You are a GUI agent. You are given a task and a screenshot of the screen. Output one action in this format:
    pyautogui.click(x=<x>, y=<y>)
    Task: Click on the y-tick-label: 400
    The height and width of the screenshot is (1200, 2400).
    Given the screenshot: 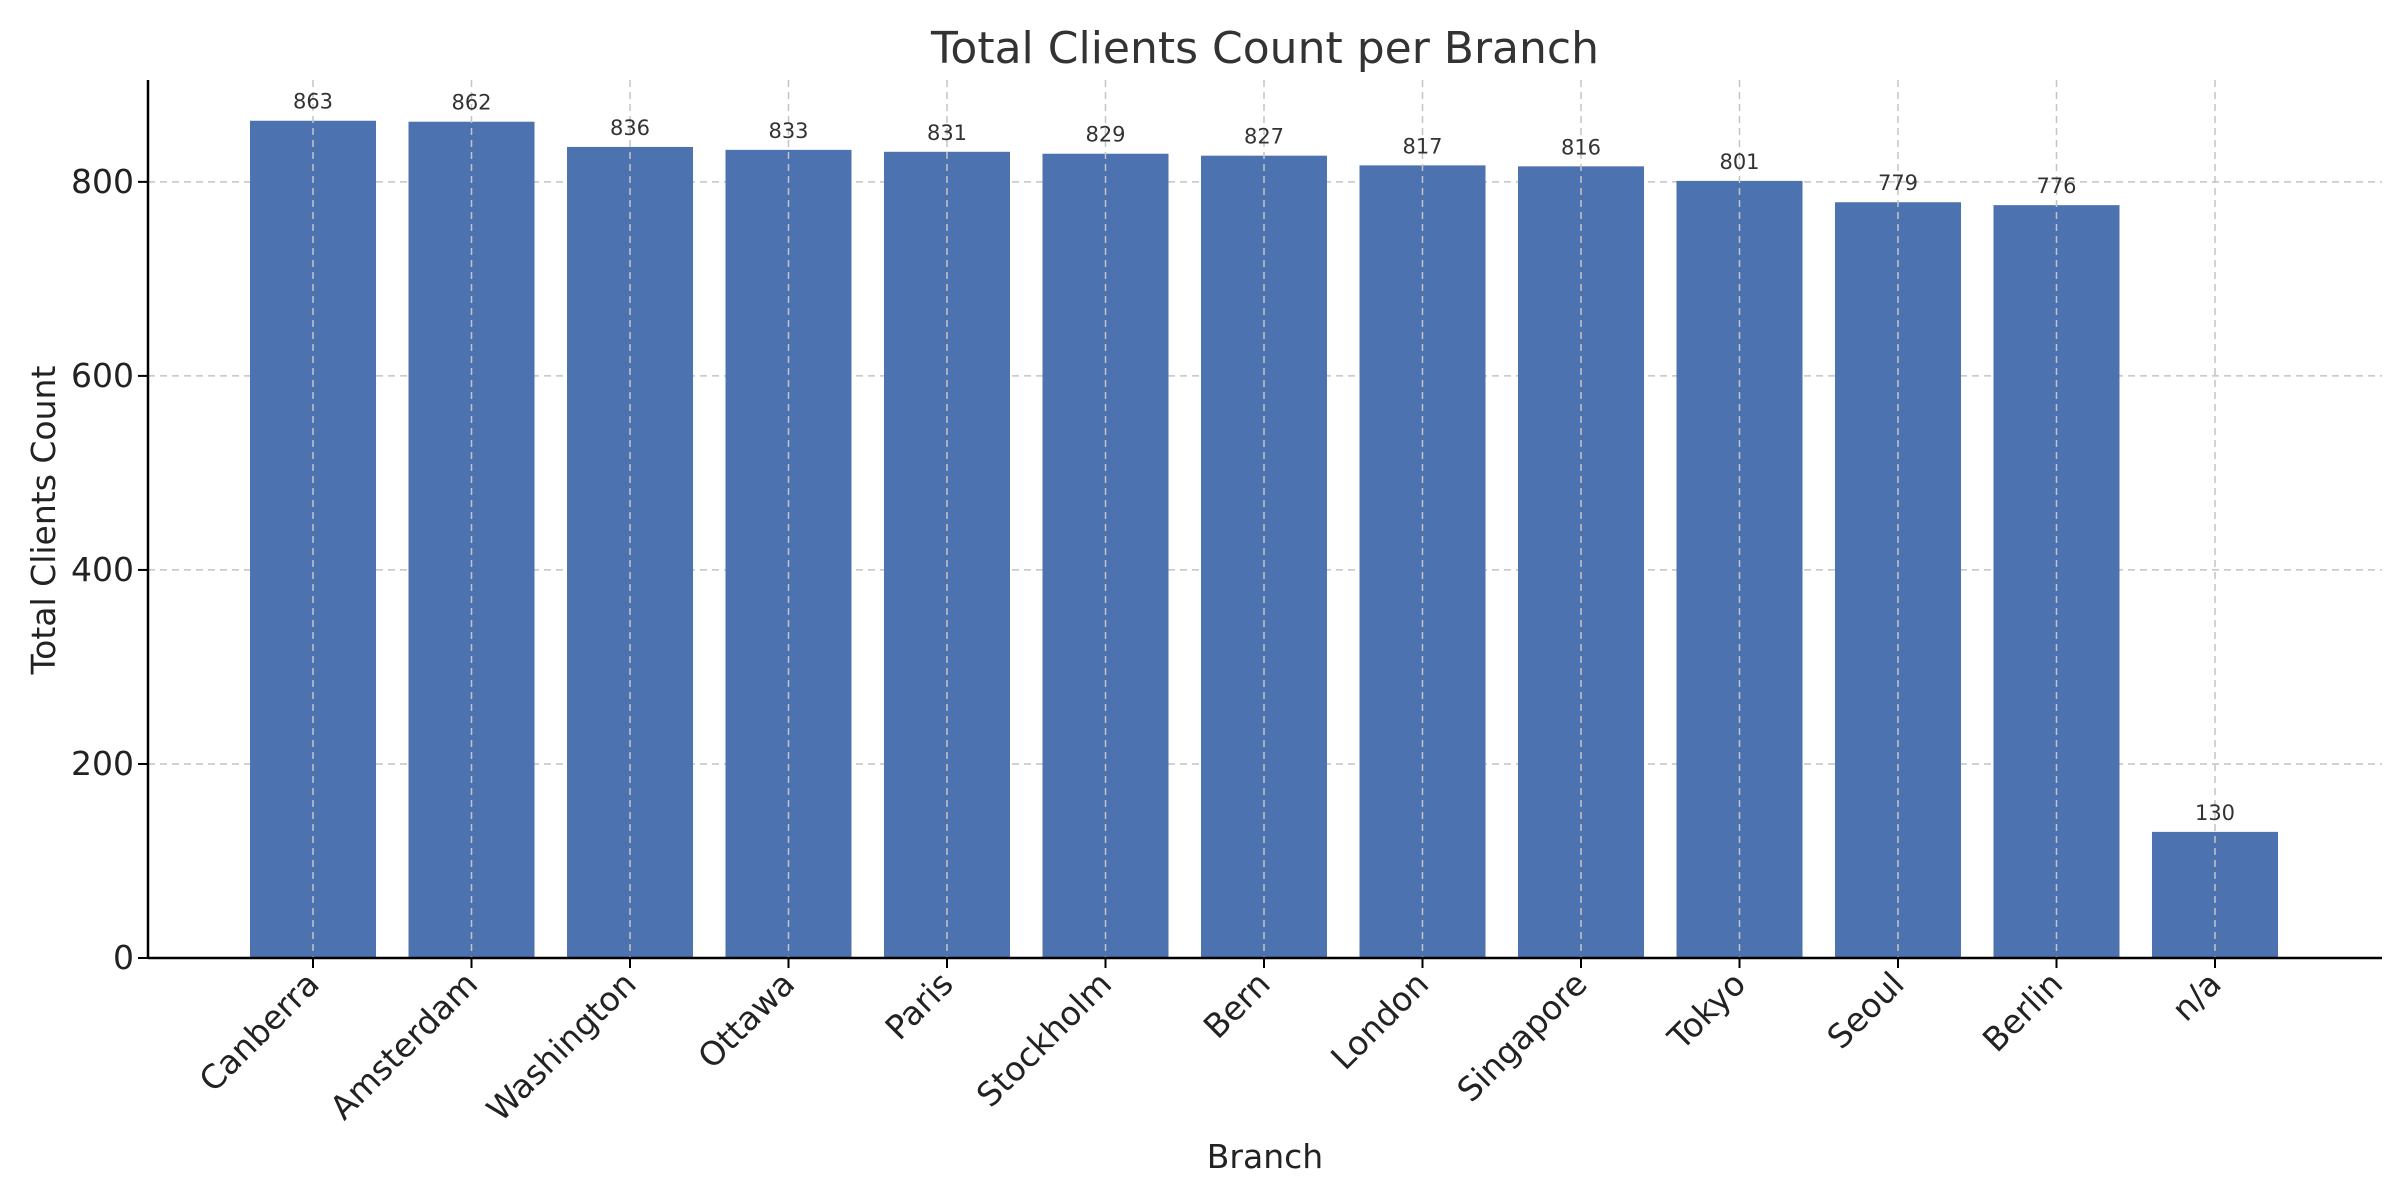 What is the action you would take?
    pyautogui.click(x=102, y=569)
    